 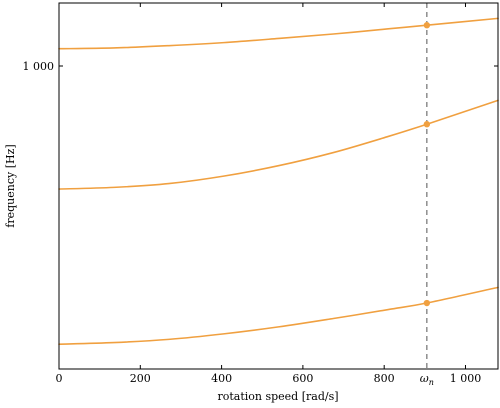 I want to click on x-tick-label: 1 000, so click(x=466, y=378).